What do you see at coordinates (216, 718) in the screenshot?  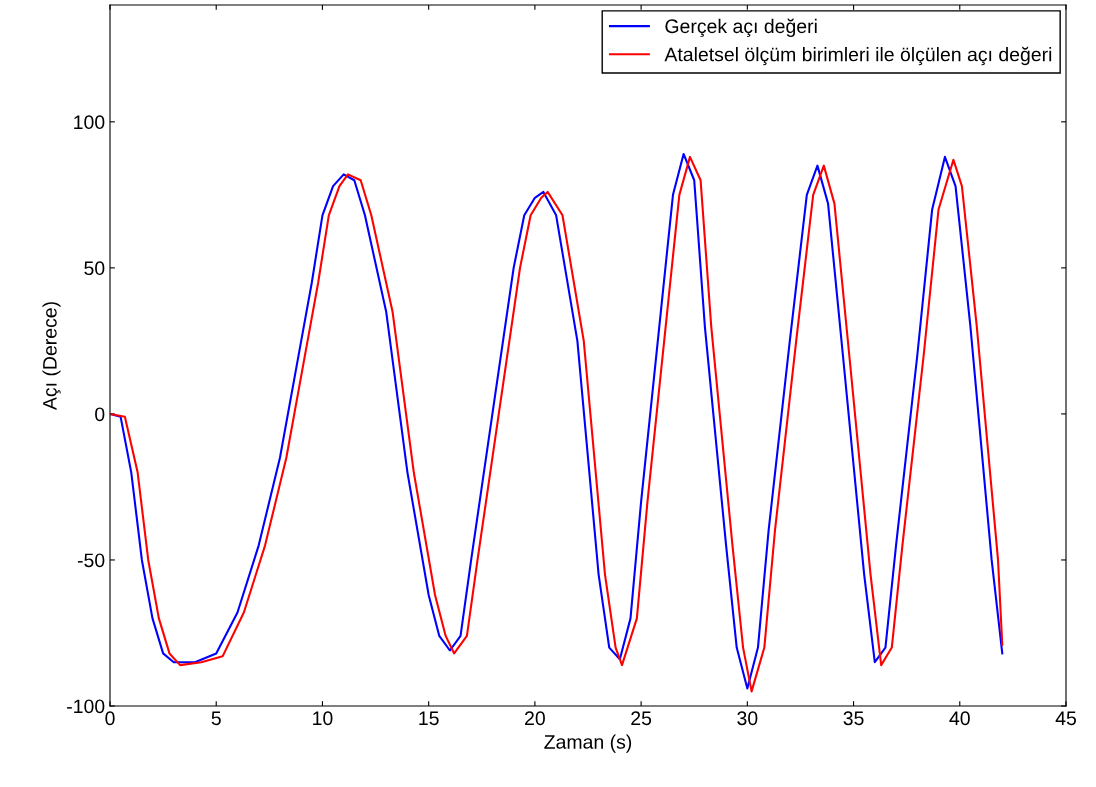 I see `x-tick-label: 5` at bounding box center [216, 718].